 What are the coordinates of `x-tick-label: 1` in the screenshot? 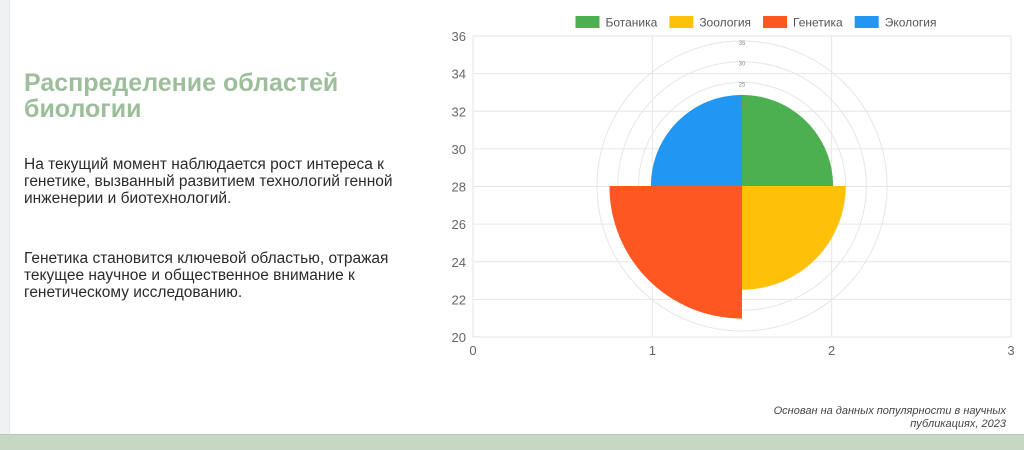 It's located at (652, 350).